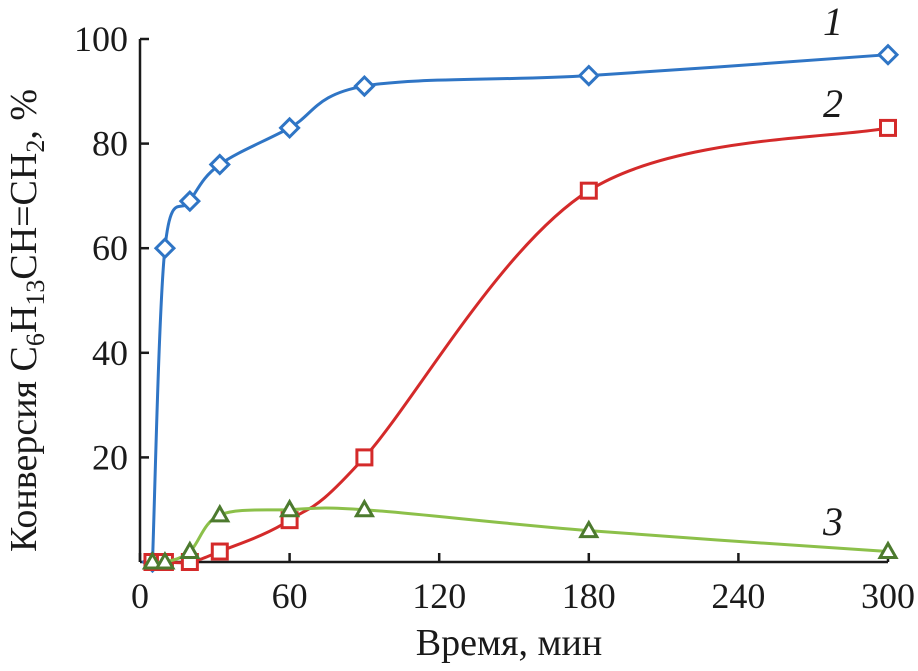 This screenshot has width=918, height=671. I want to click on series-label-2: 2, so click(833, 103).